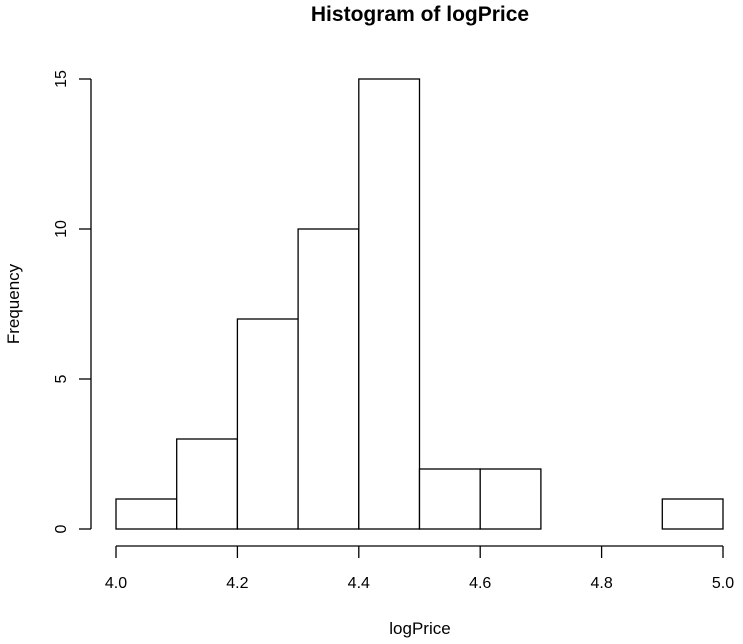  I want to click on x-tick-label-4: 4.8, so click(601, 583).